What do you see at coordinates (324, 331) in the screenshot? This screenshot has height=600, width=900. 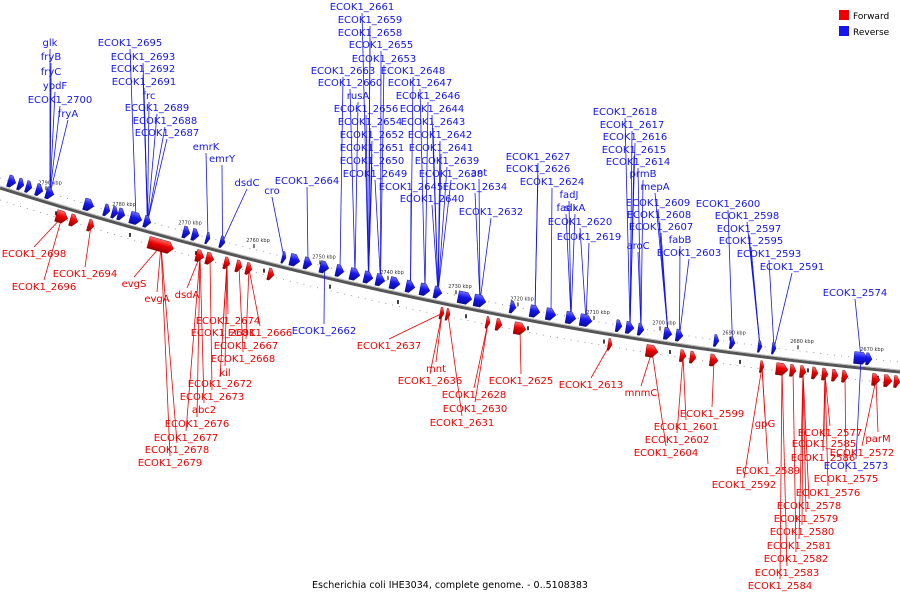 I see `reverse-gene-label: ECOK1_2662` at bounding box center [324, 331].